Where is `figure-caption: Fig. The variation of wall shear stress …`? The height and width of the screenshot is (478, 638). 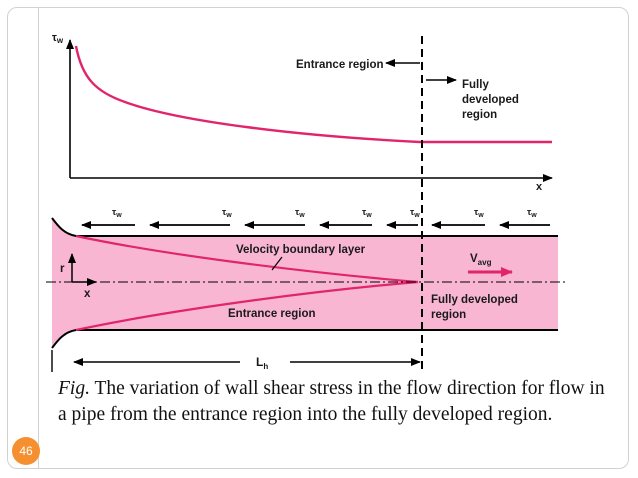
figure-caption: Fig. The variation of wall shear stress … is located at coordinates (338, 402).